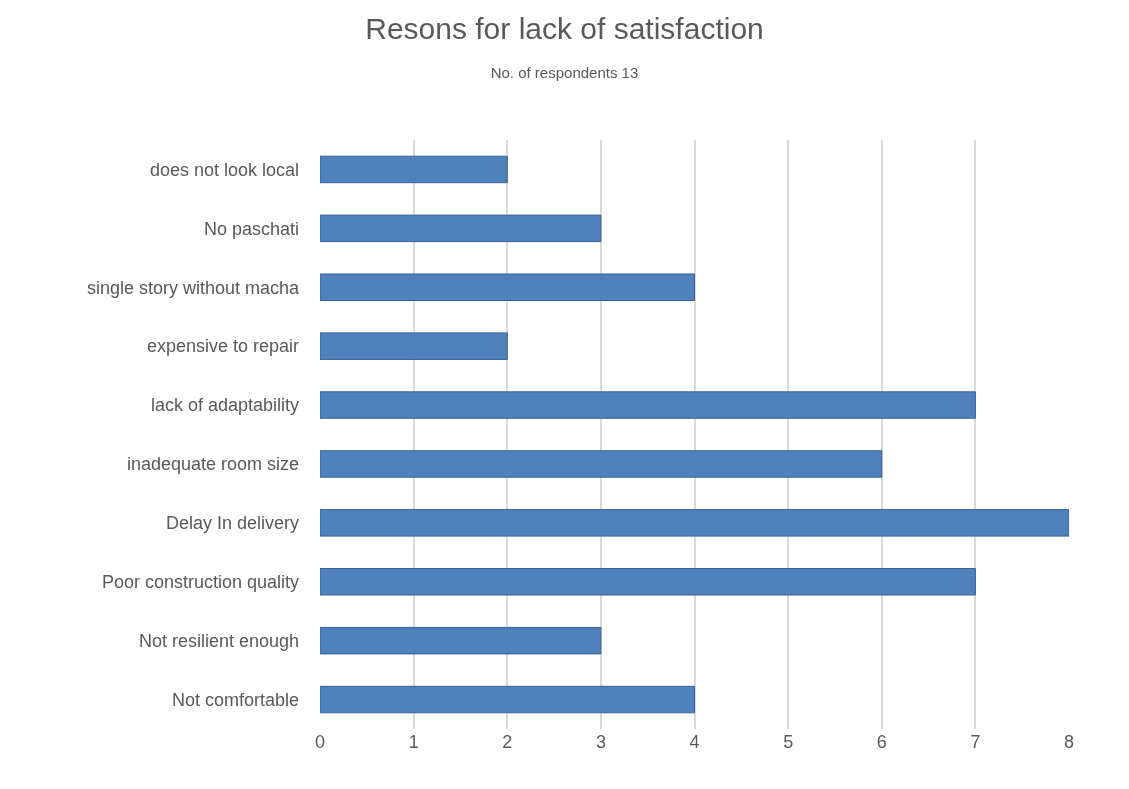 The image size is (1129, 789). I want to click on y-tick-label: expensive to repair, so click(222, 346).